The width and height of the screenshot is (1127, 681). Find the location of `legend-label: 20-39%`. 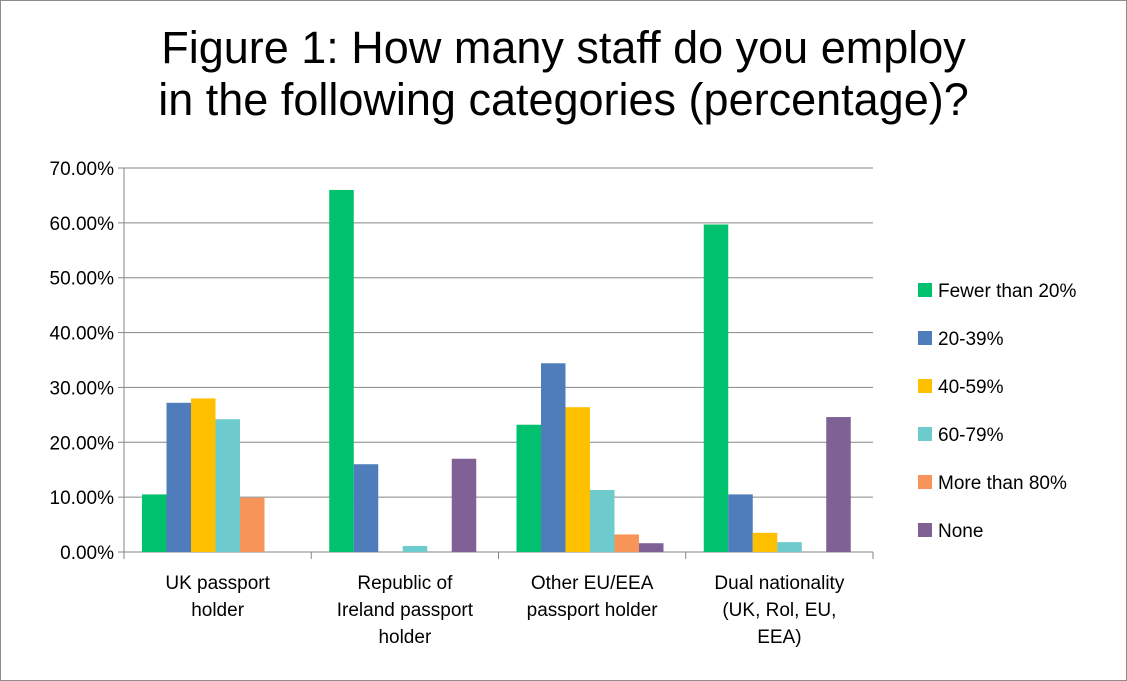

legend-label: 20-39% is located at coordinates (971, 339).